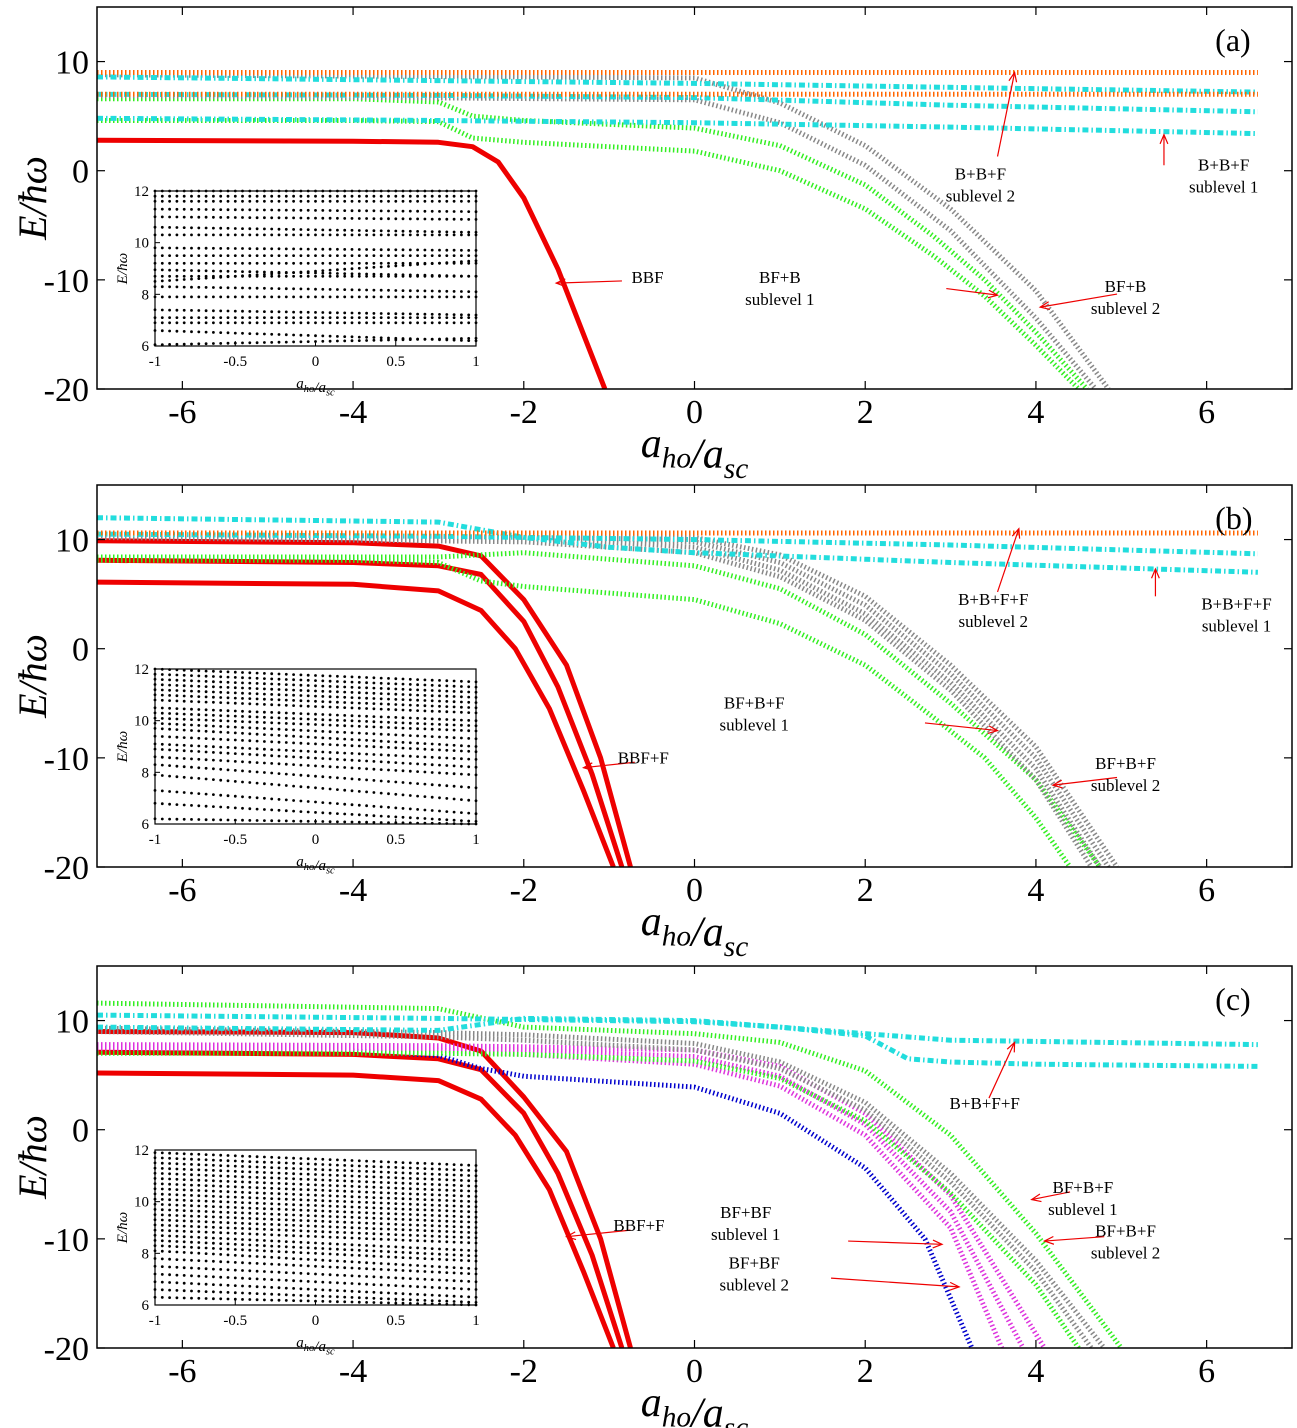  What do you see at coordinates (865, 412) in the screenshot?
I see `x-tick-label: 2` at bounding box center [865, 412].